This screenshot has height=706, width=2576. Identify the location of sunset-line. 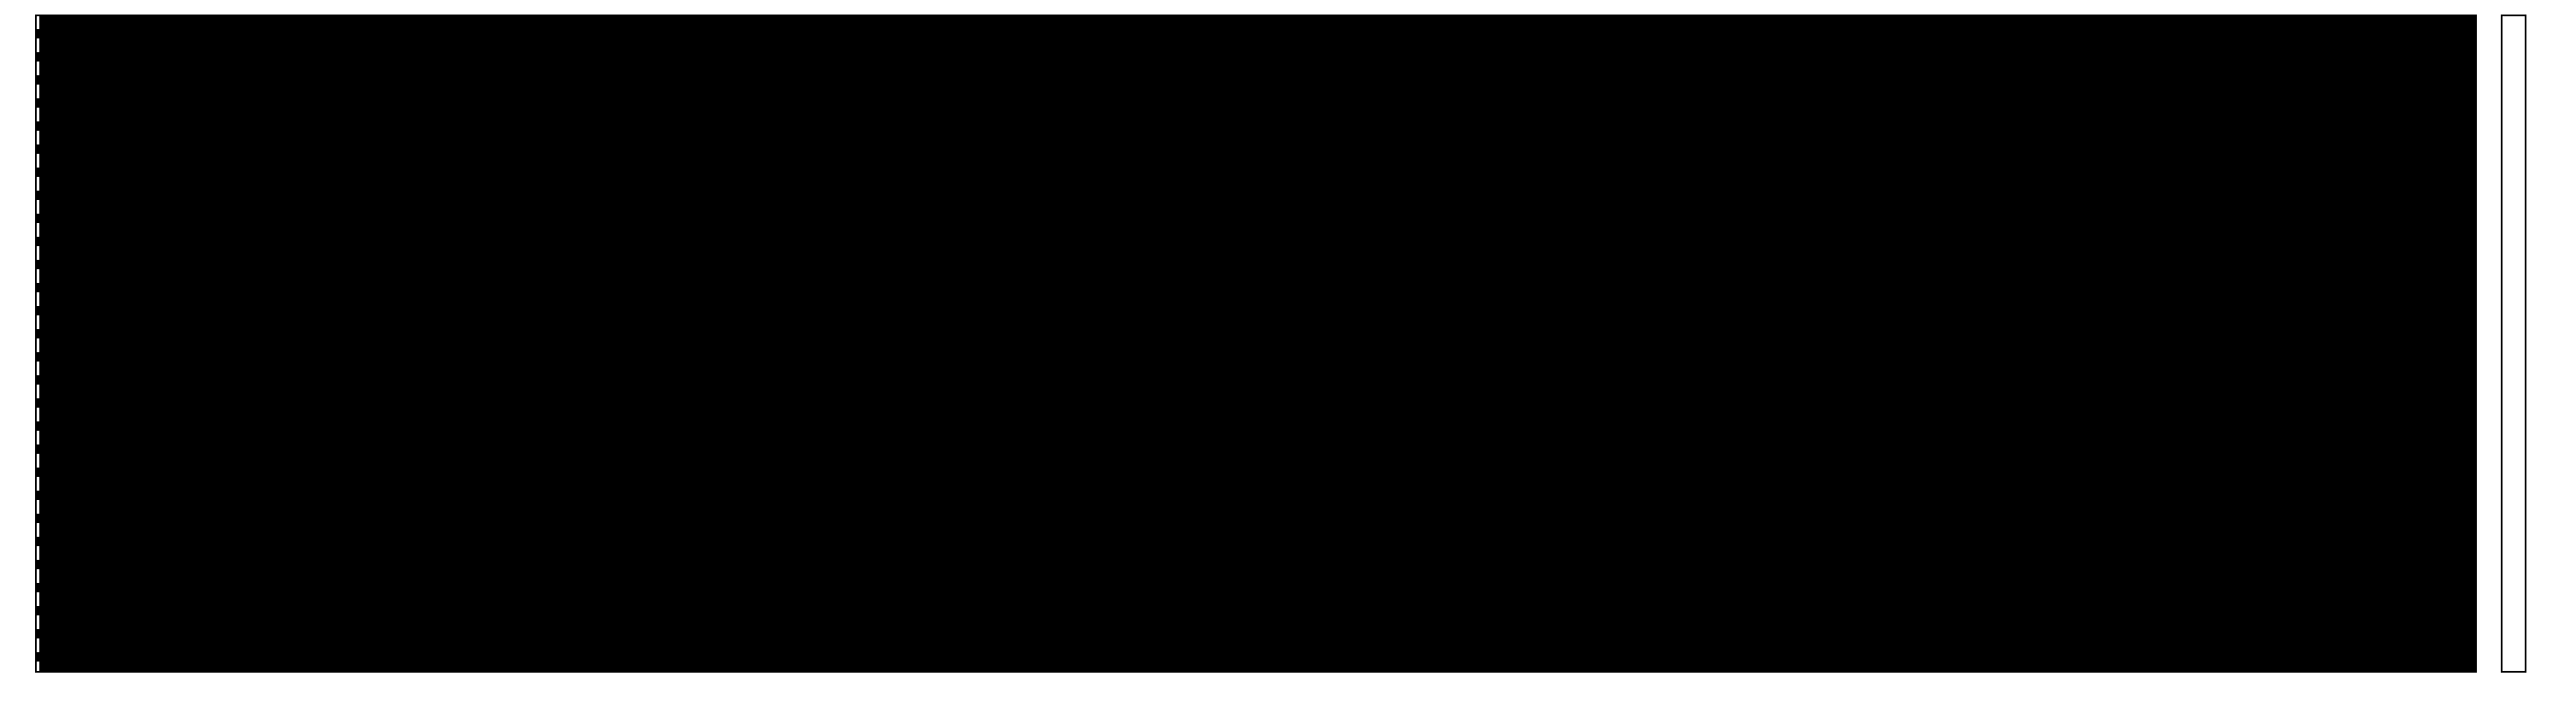
(37, 343).